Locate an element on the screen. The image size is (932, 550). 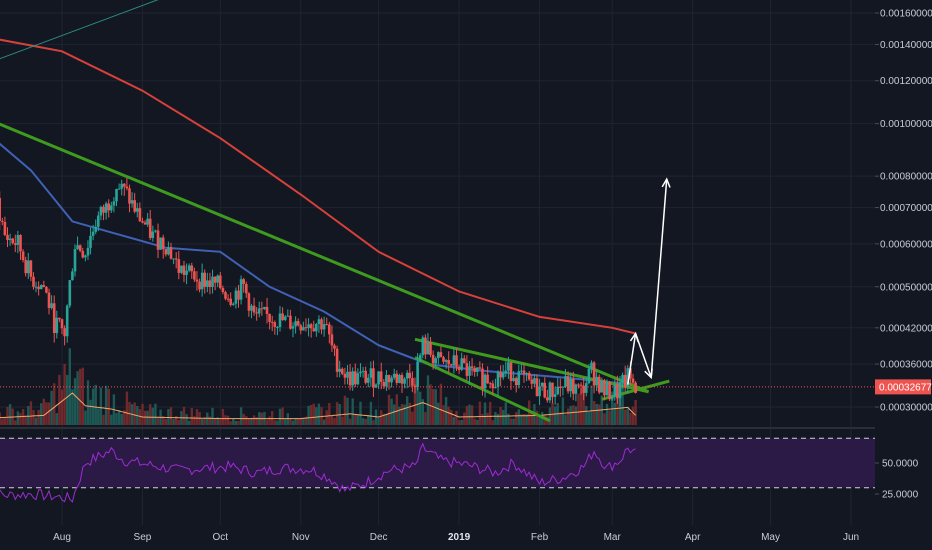
projection-segment is located at coordinates (632, 359).